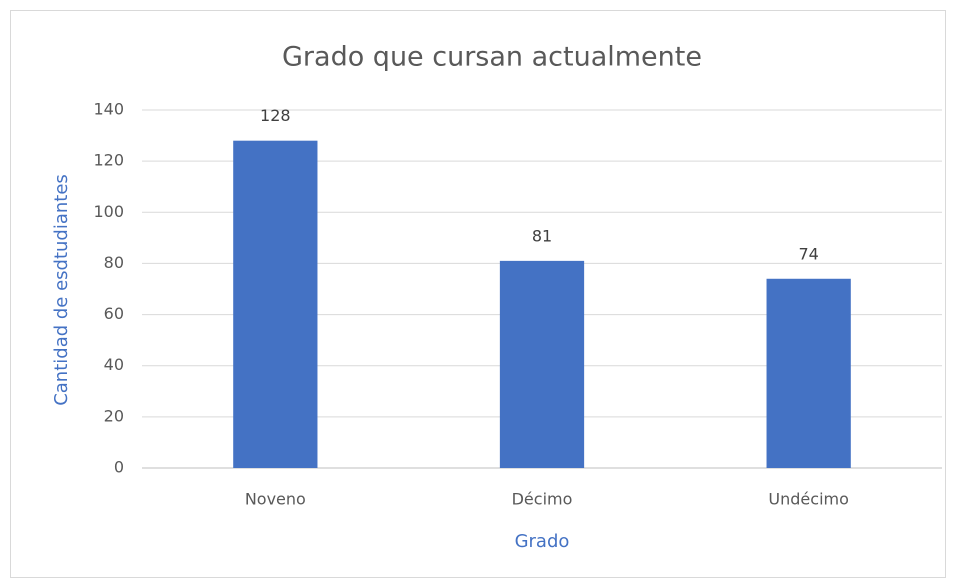 The image size is (956, 583). I want to click on y-axis-title: Cantidad de esdtudiantes, so click(61, 290).